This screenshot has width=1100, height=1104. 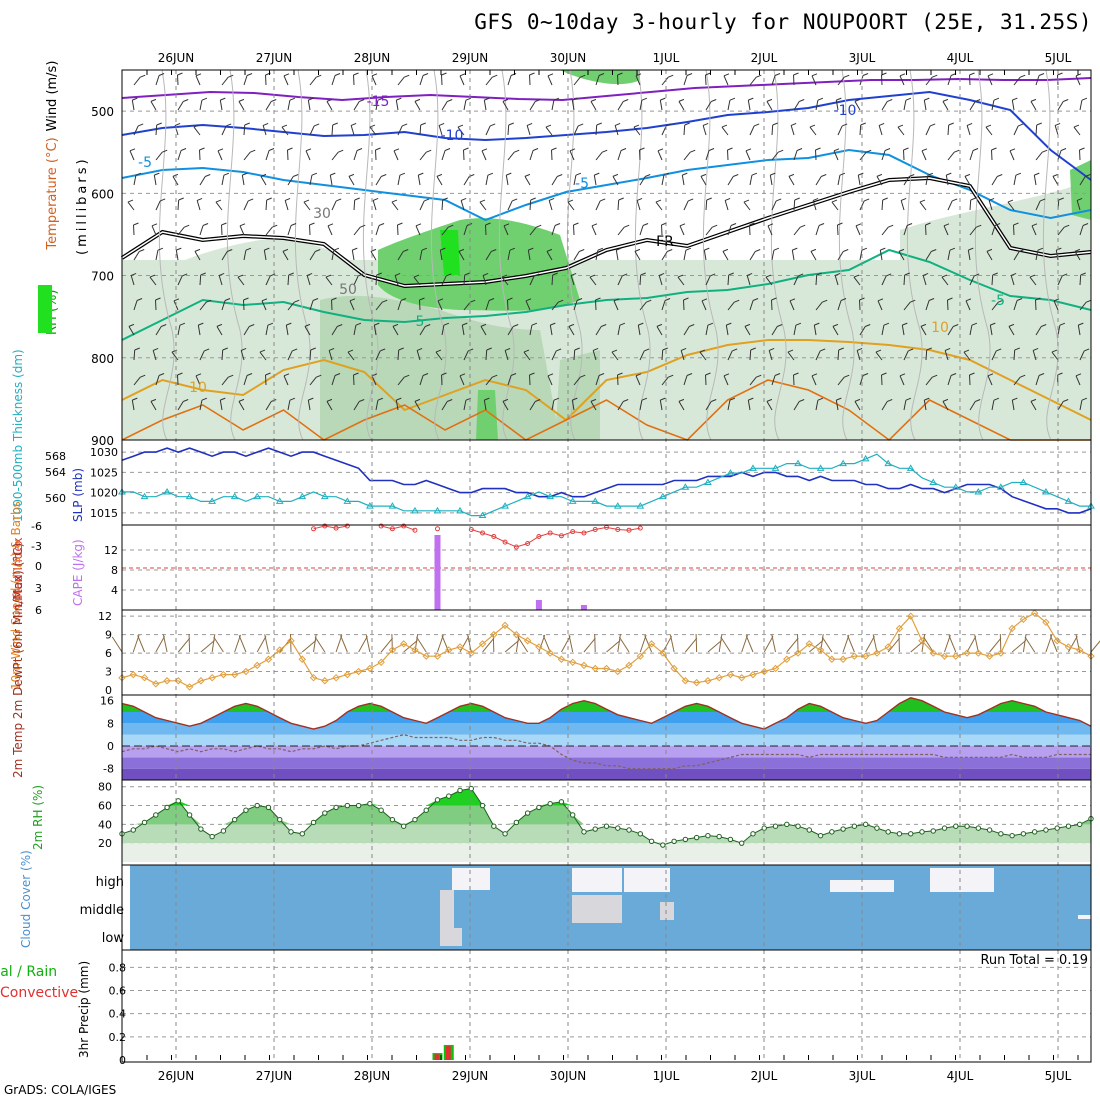 What do you see at coordinates (176, 58) in the screenshot?
I see `date-label-top: 26JUN` at bounding box center [176, 58].